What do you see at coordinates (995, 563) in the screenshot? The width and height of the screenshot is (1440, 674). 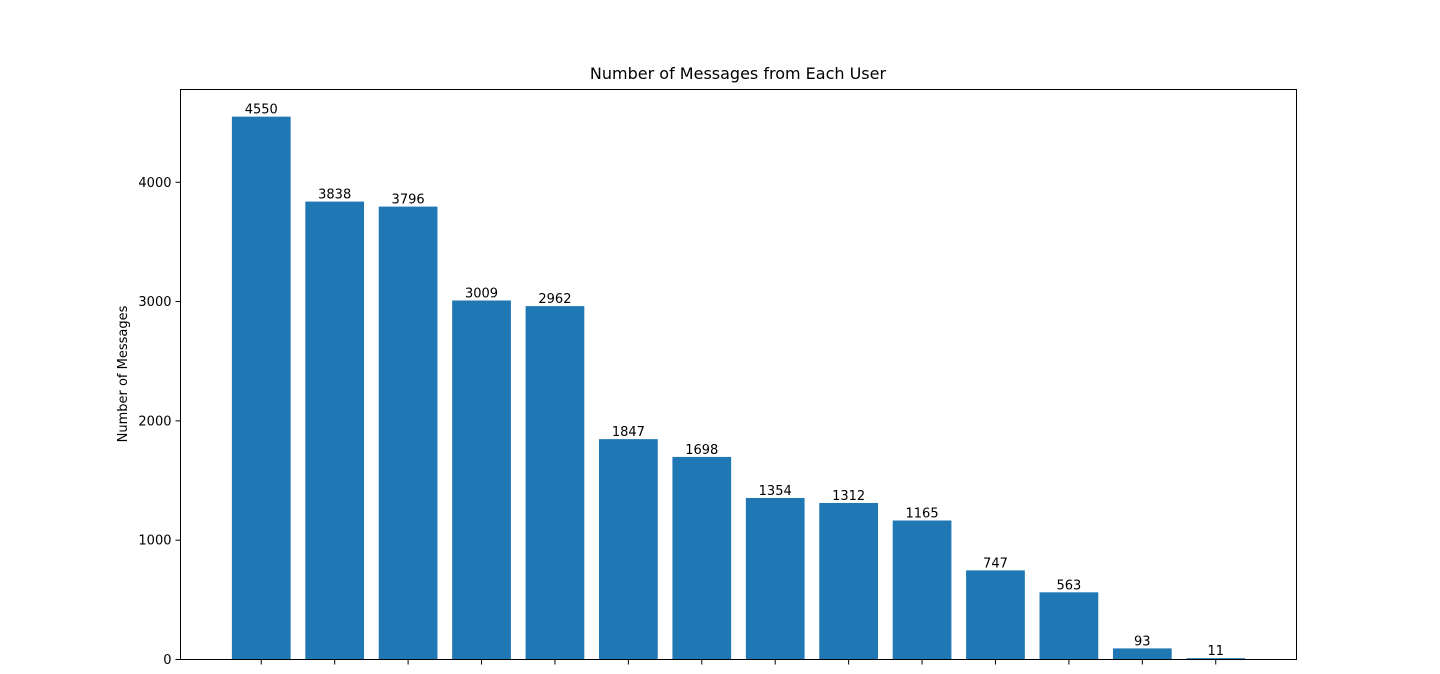 I see `bar-value-label: 747` at bounding box center [995, 563].